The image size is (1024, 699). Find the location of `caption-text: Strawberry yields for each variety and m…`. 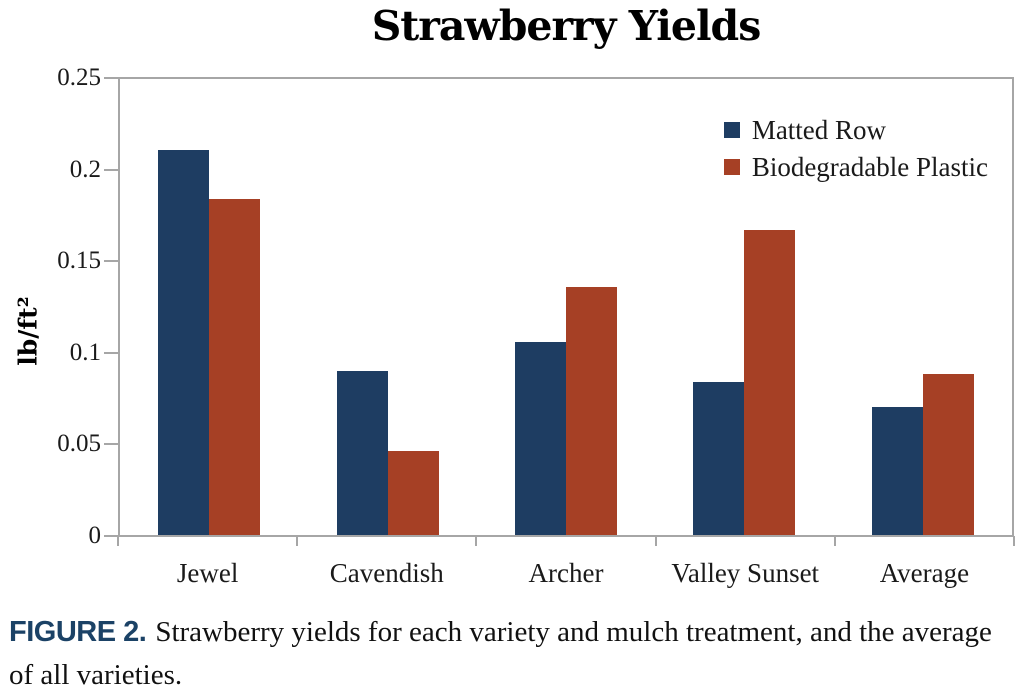

caption-text: Strawberry yields for each variety and m… is located at coordinates (500, 653).